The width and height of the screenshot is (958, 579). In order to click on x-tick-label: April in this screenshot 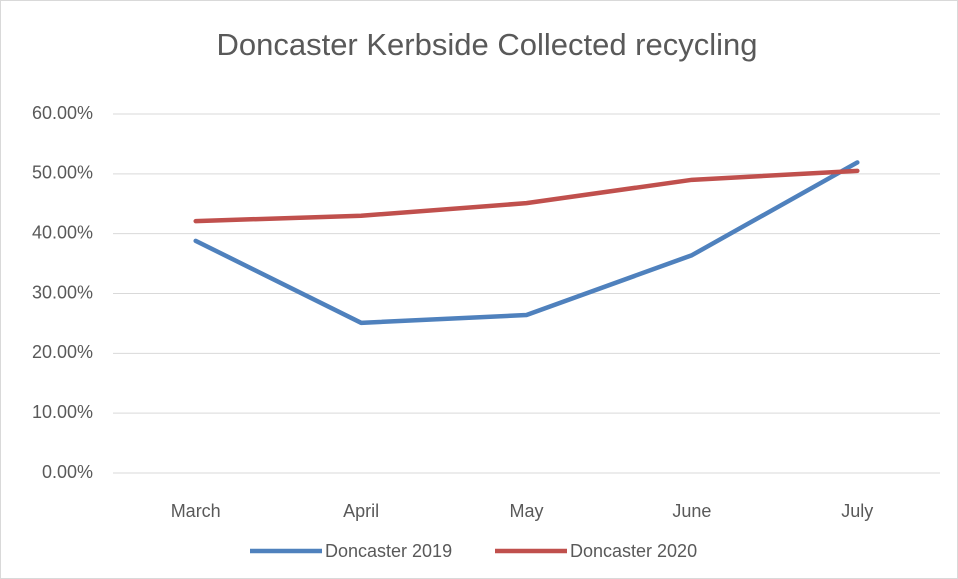, I will do `click(361, 511)`.